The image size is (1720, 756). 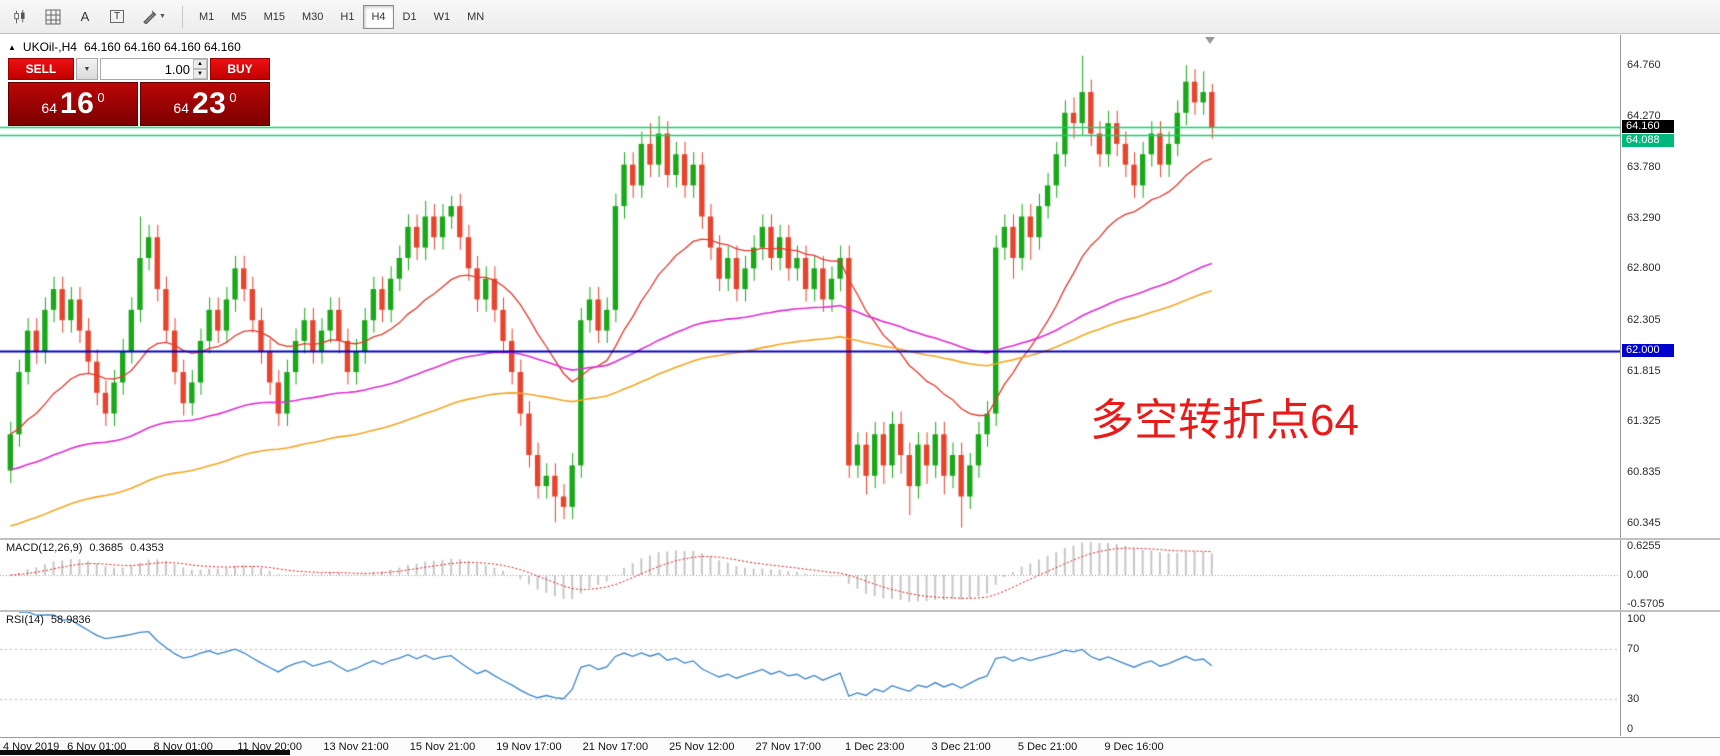 I want to click on timeframe-button-h4: H4, so click(x=378, y=16).